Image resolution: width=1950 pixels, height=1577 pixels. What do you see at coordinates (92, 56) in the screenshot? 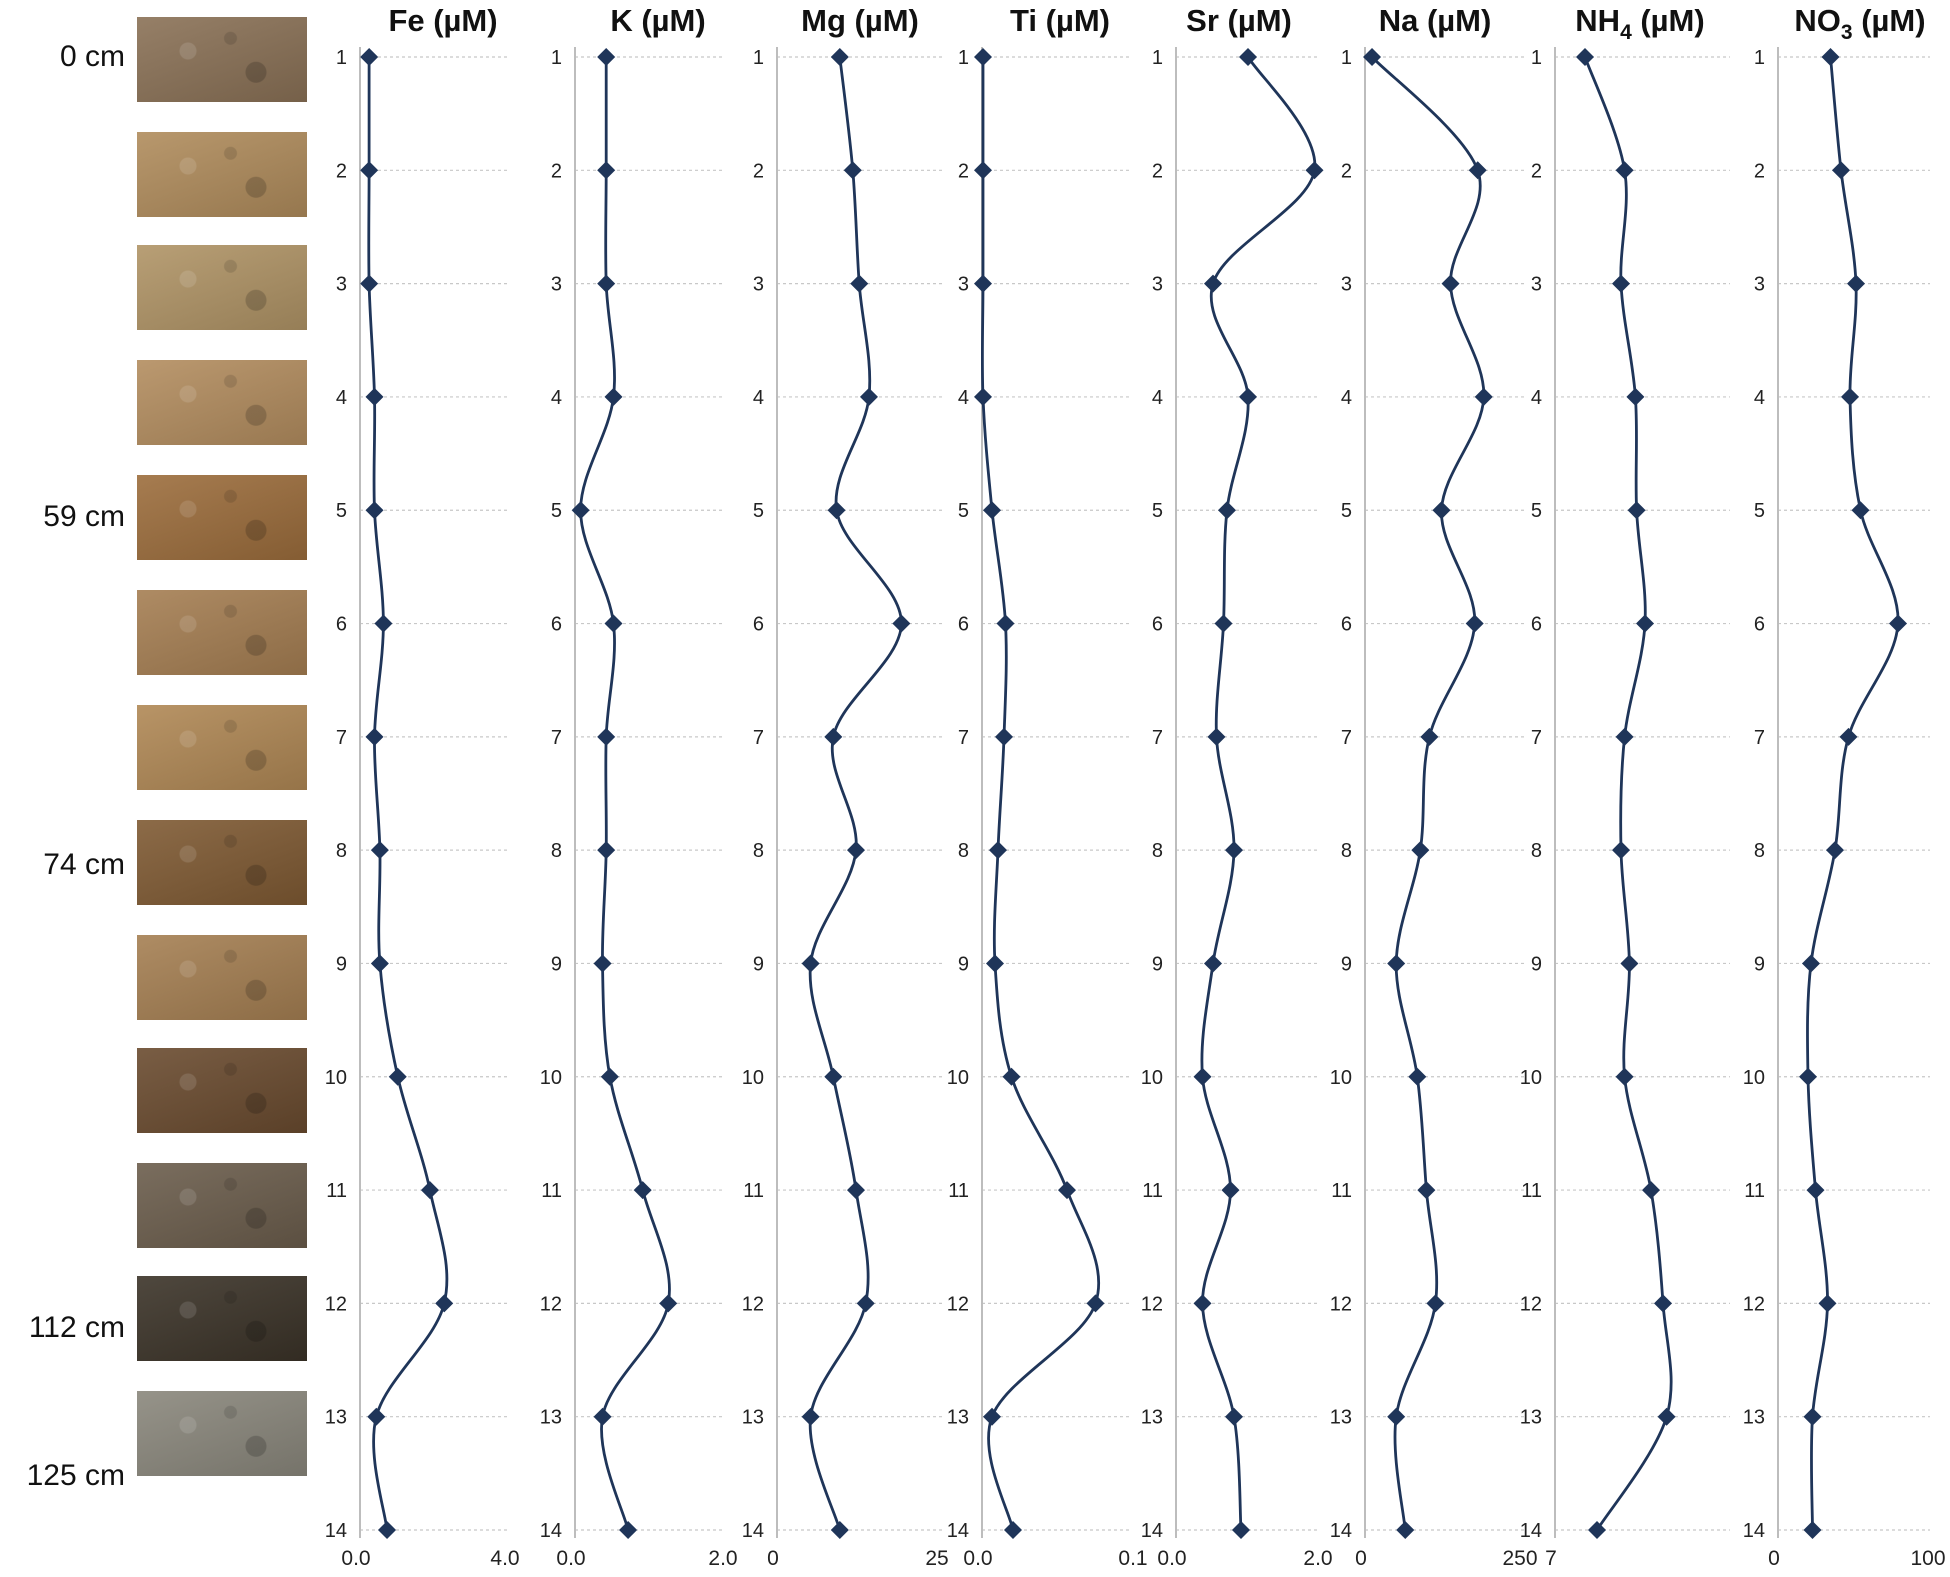
I see `depth-label-0cm: 0 cm` at bounding box center [92, 56].